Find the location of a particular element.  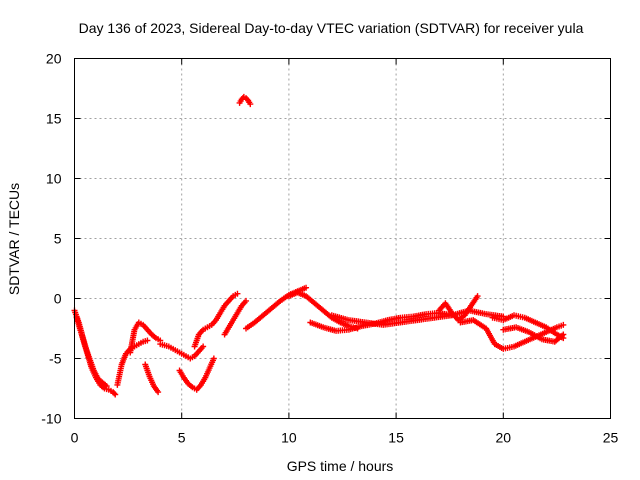

x-tick-label: 25 is located at coordinates (611, 438).